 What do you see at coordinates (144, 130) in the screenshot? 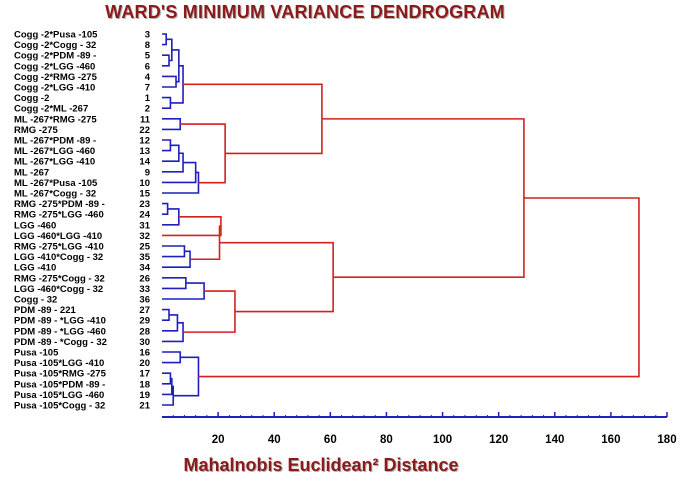
I see `leaf-number: 22` at bounding box center [144, 130].